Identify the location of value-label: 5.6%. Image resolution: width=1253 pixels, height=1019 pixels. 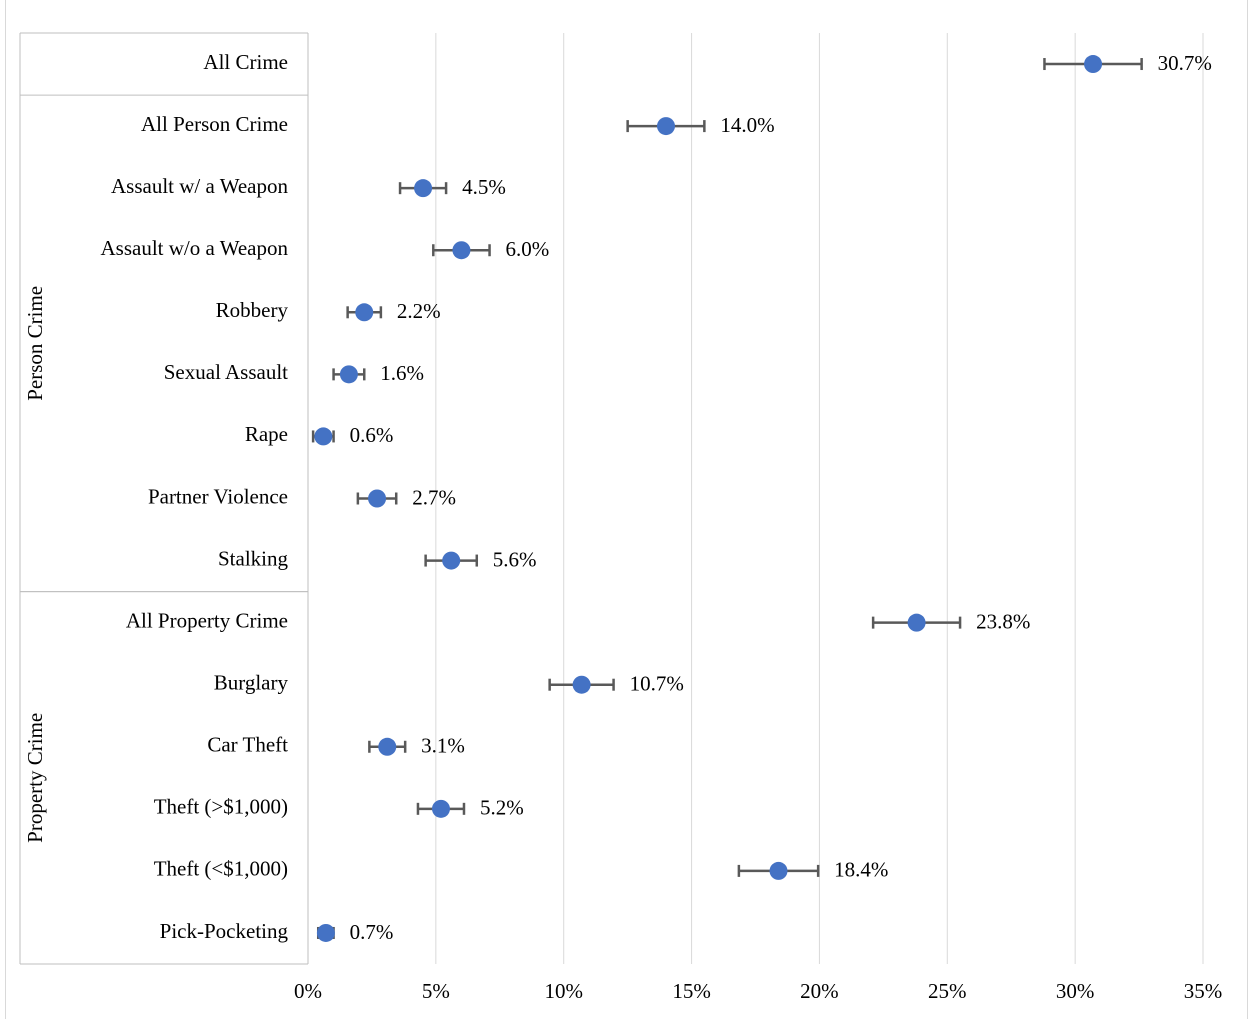
(515, 559).